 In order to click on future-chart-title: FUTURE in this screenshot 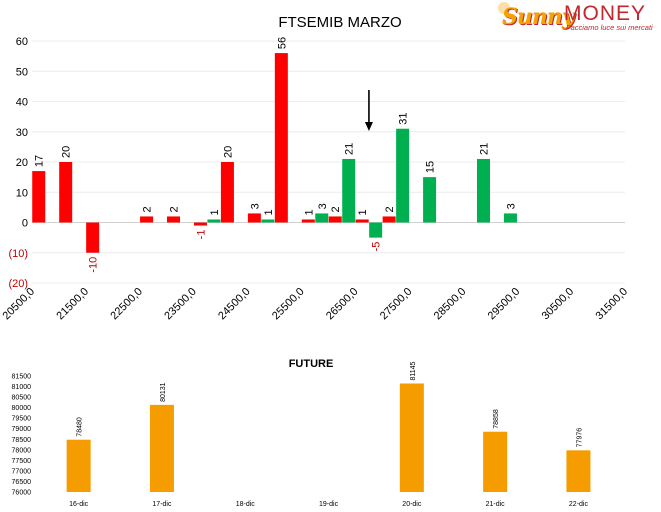, I will do `click(311, 364)`.